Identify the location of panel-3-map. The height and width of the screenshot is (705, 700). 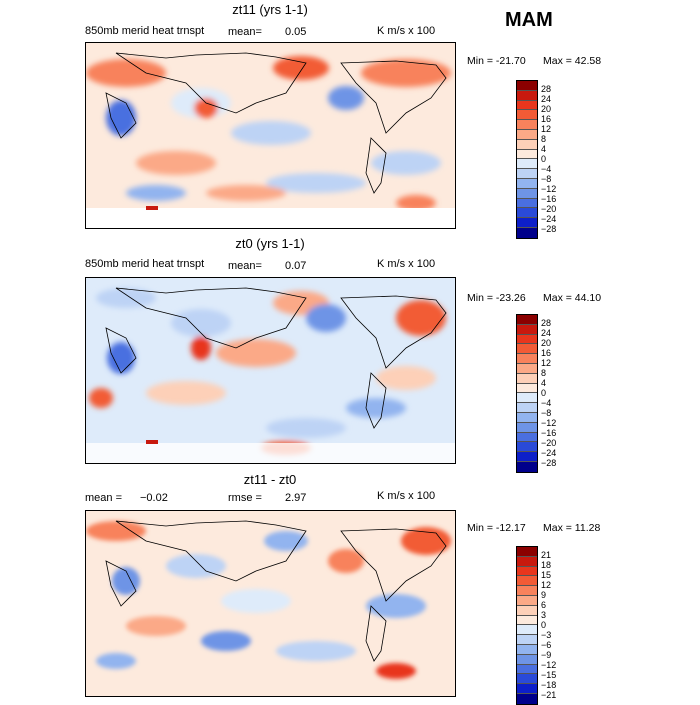
(270, 603).